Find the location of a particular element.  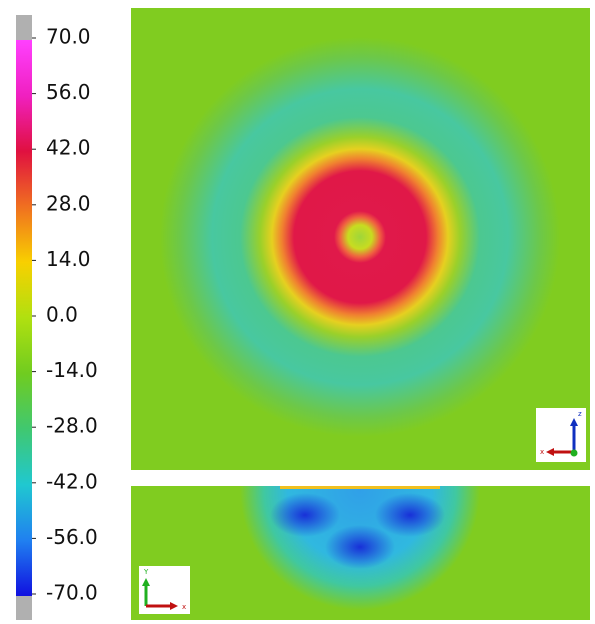

axis-triad: z x is located at coordinates (561, 435).